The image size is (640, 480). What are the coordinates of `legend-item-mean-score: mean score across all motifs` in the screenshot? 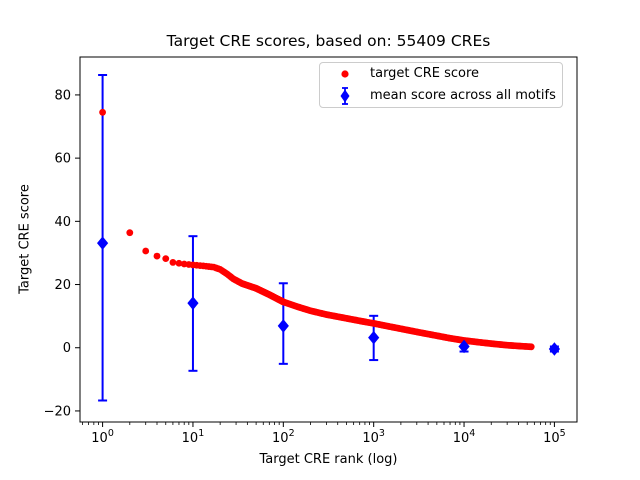 It's located at (441, 96).